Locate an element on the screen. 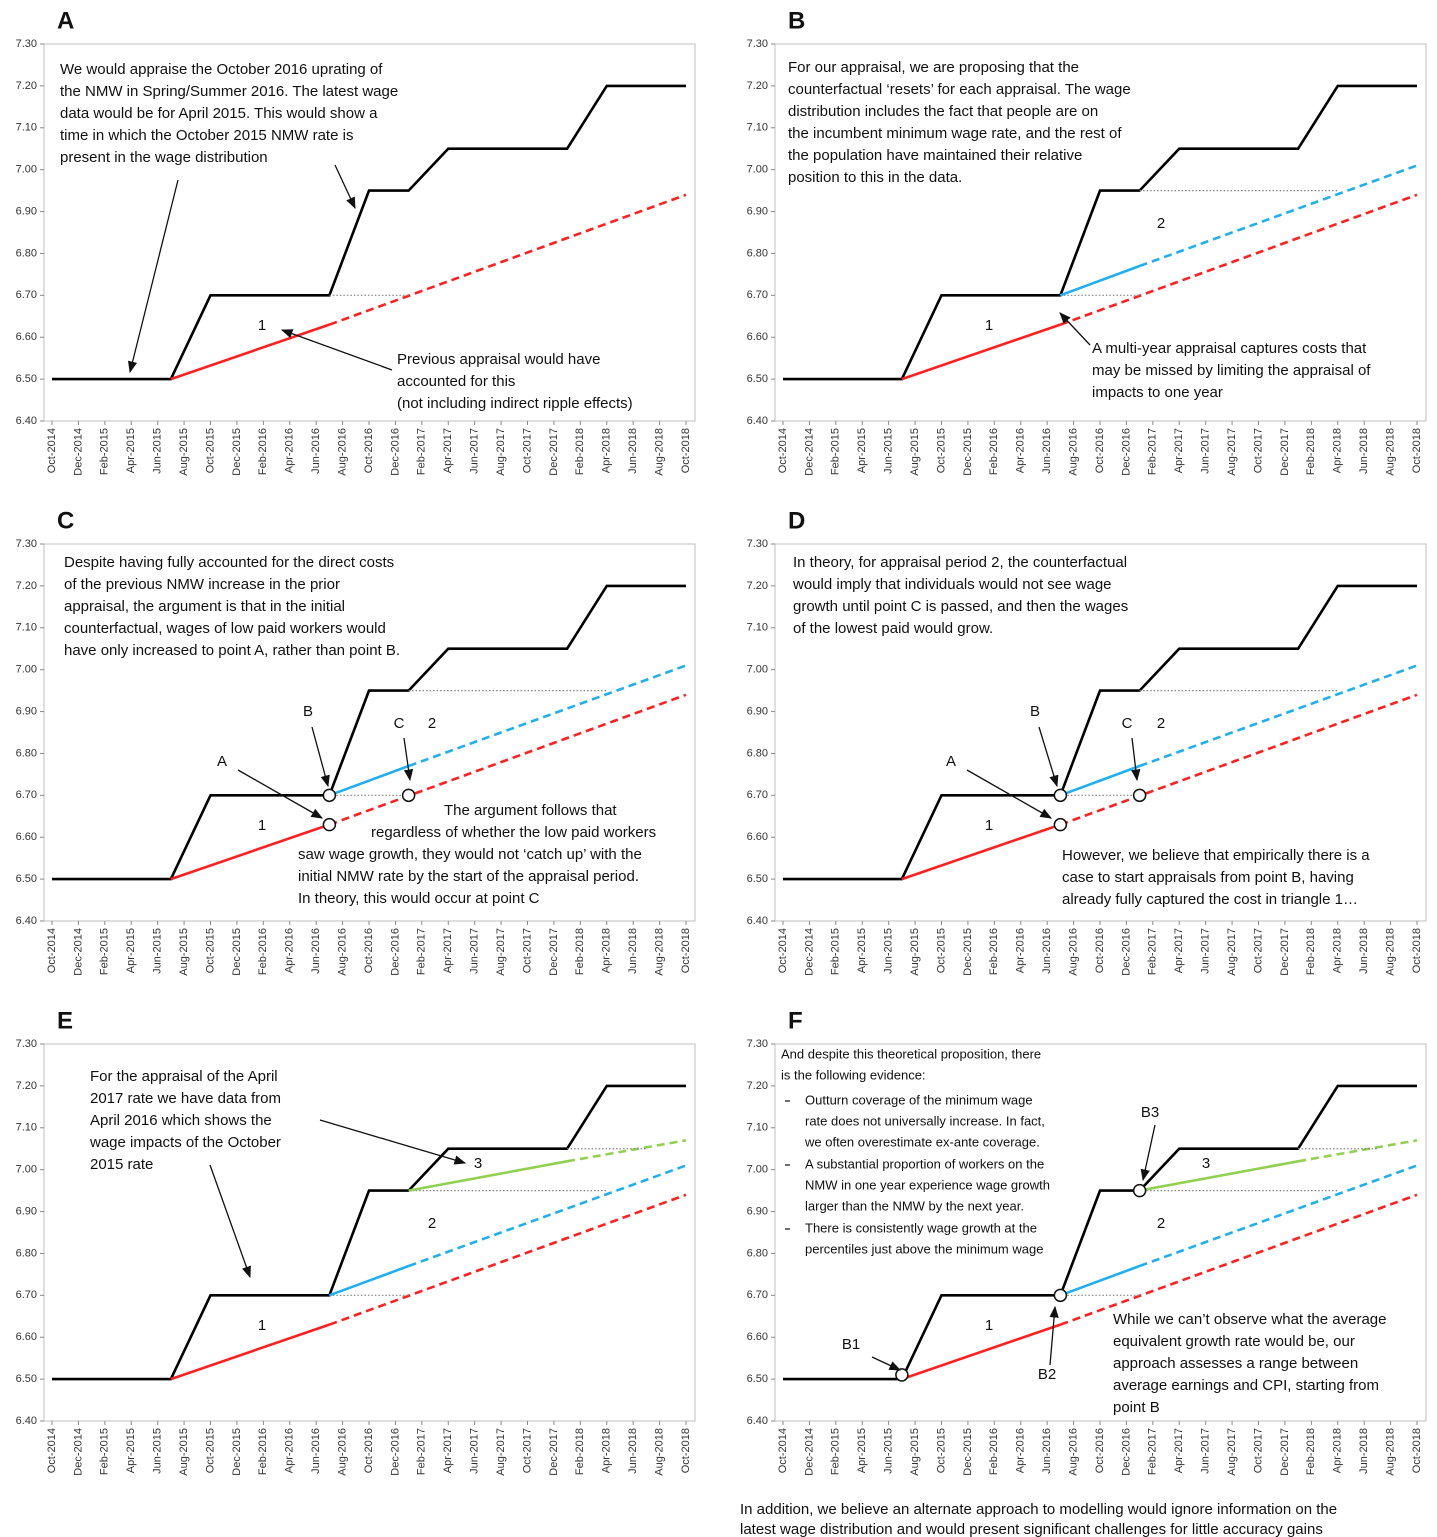 The image size is (1437, 1537). x-tick-label: Oct-2015 is located at coordinates (210, 950).